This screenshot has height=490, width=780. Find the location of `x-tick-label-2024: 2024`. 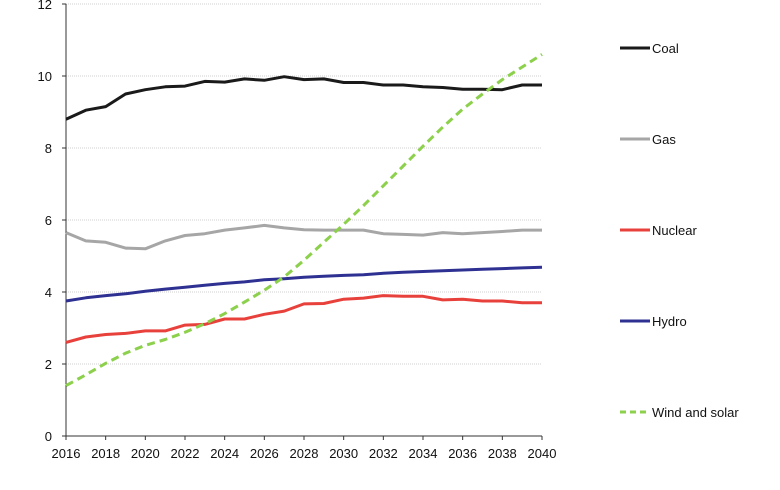

x-tick-label-2024: 2024 is located at coordinates (224, 453).